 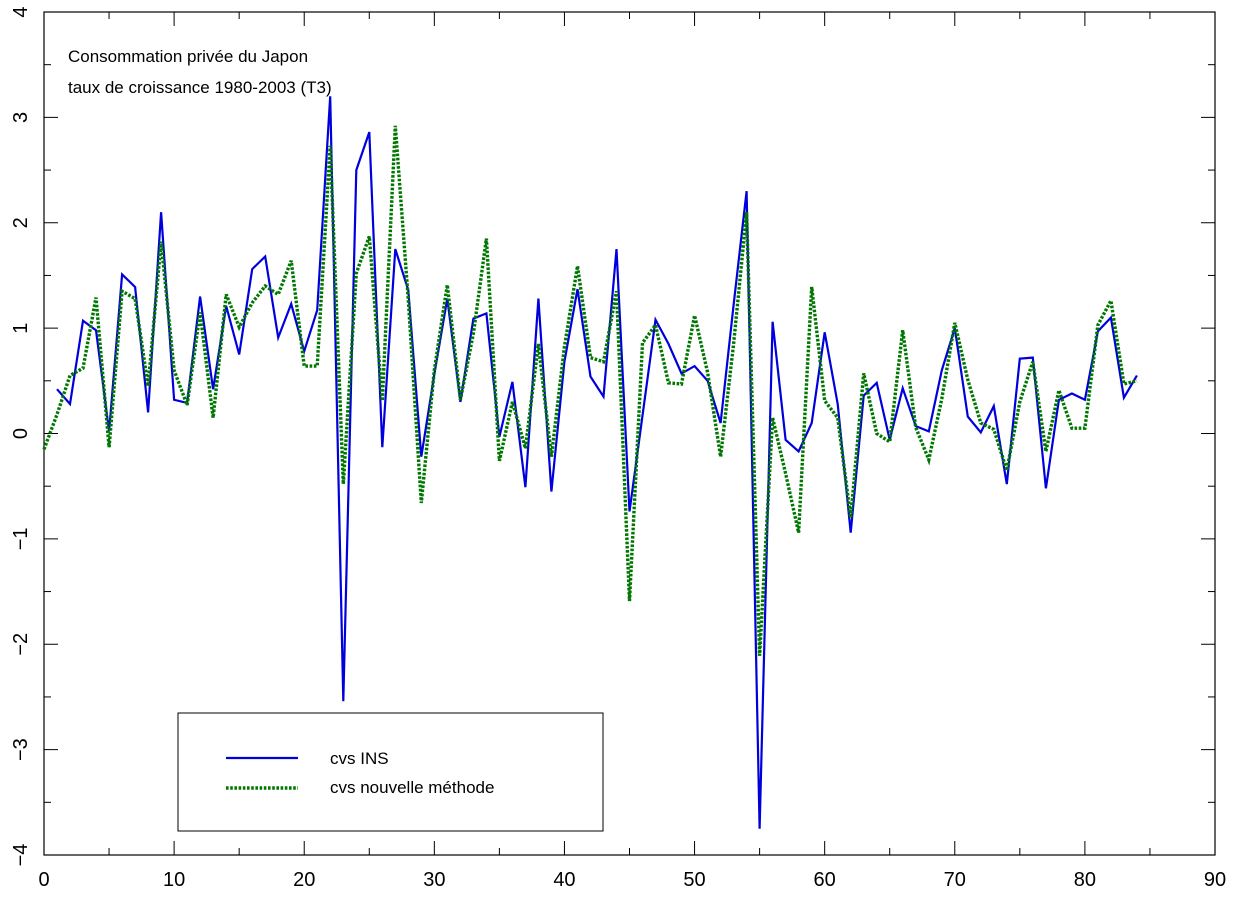 I want to click on x-tick-label: 90, so click(x=1215, y=880).